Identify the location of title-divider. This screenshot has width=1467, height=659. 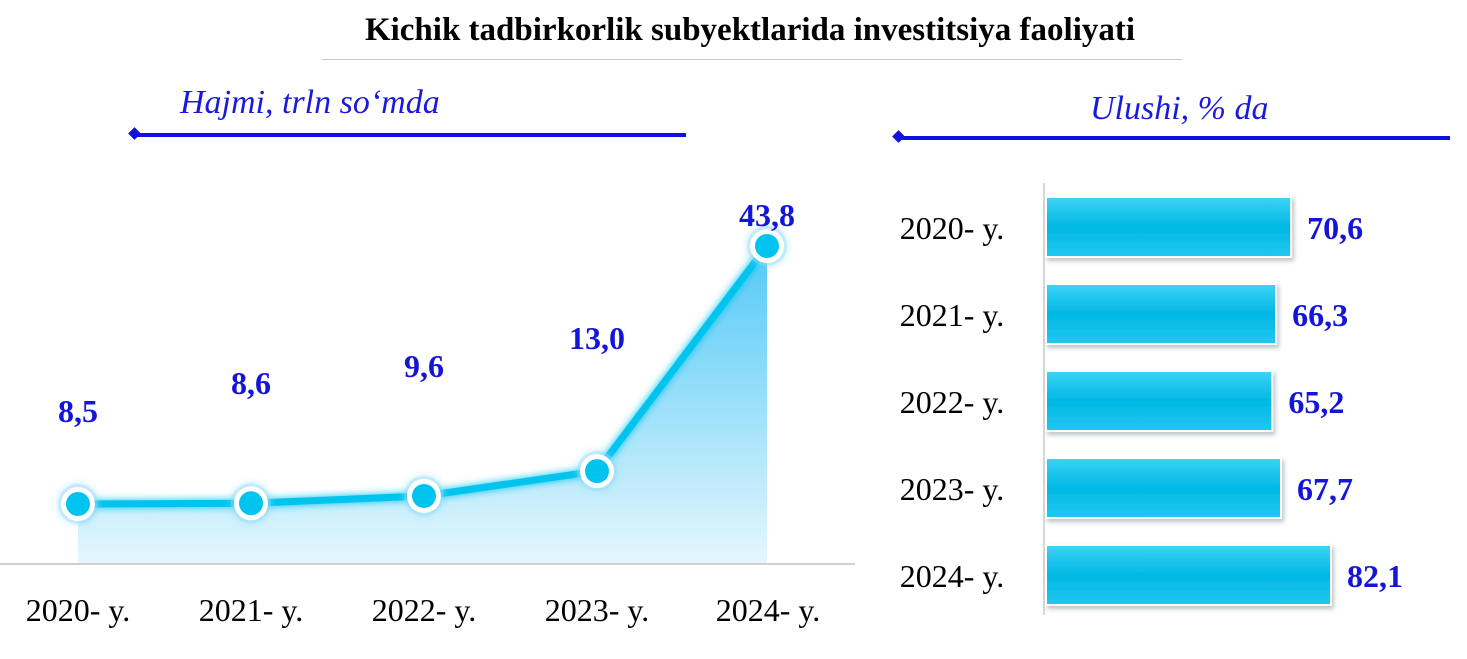
(752, 59).